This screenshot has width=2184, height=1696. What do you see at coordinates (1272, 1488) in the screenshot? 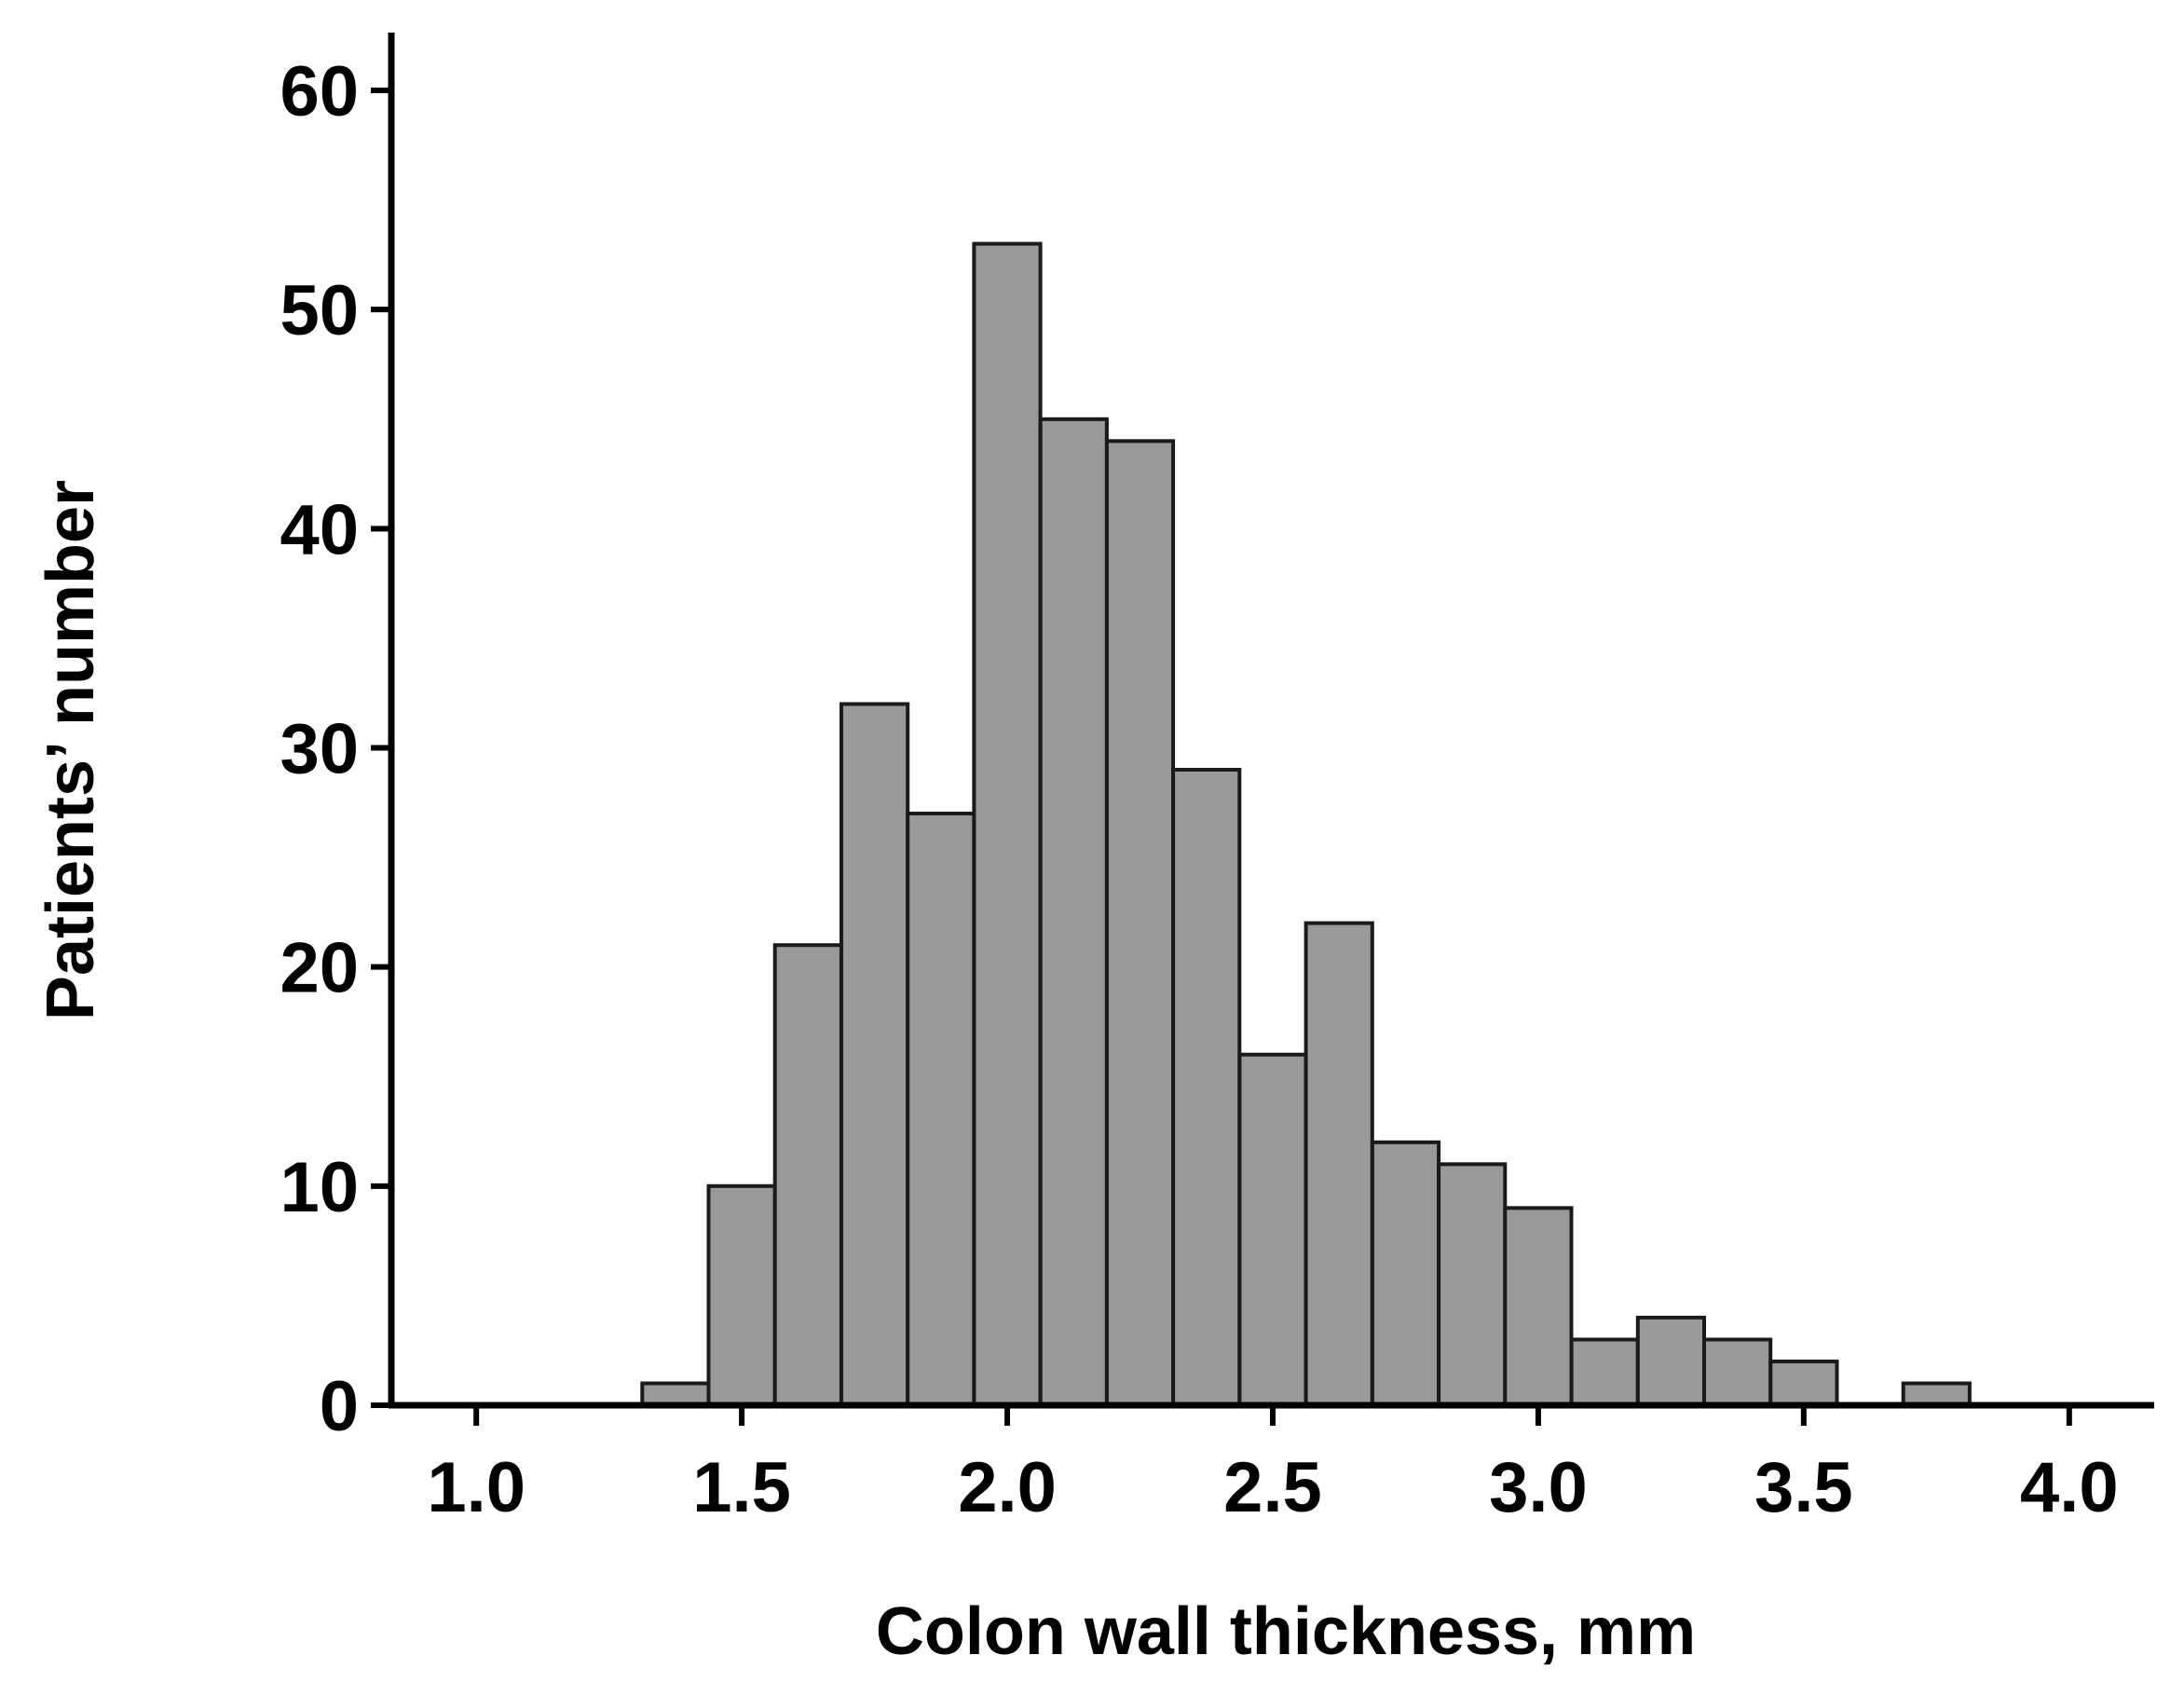
I see `x-tick-label: 2.5` at bounding box center [1272, 1488].